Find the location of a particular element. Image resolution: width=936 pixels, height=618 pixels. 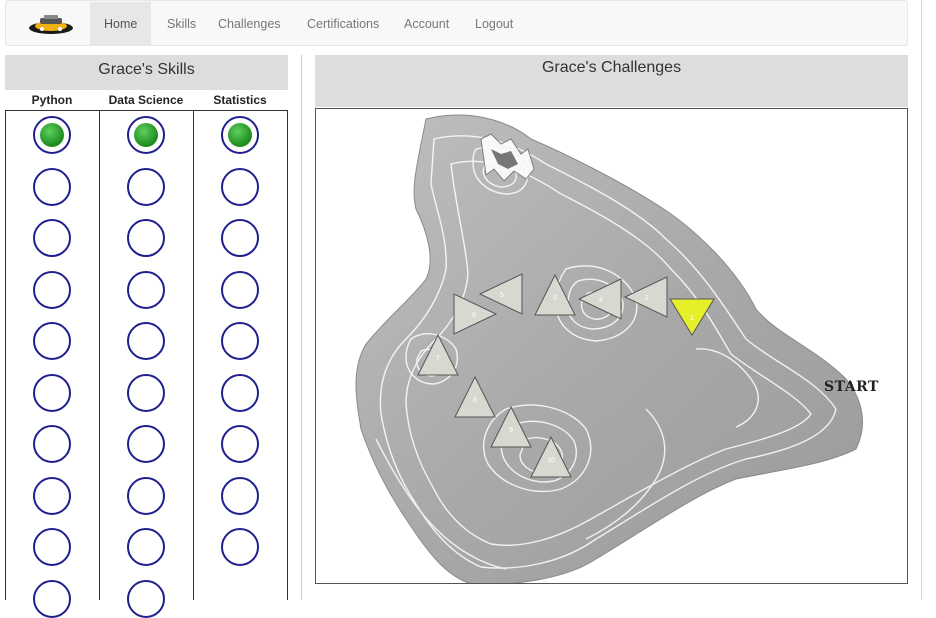

skills-panel-title: Grace's Skills is located at coordinates (146, 72).